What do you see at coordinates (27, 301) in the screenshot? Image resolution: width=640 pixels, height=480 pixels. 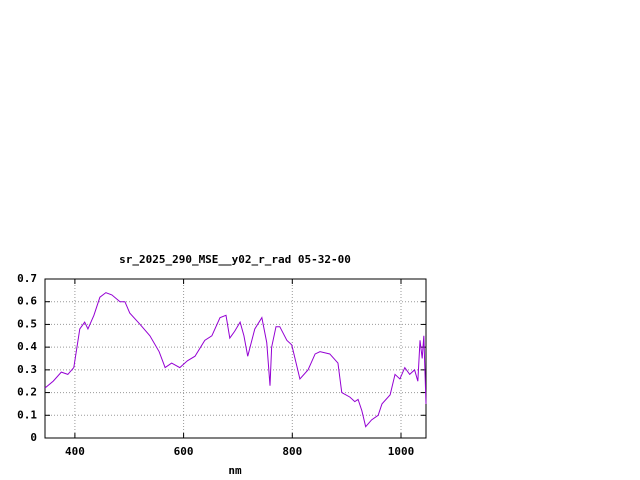 I see `y-tick-label: 0.6` at bounding box center [27, 301].